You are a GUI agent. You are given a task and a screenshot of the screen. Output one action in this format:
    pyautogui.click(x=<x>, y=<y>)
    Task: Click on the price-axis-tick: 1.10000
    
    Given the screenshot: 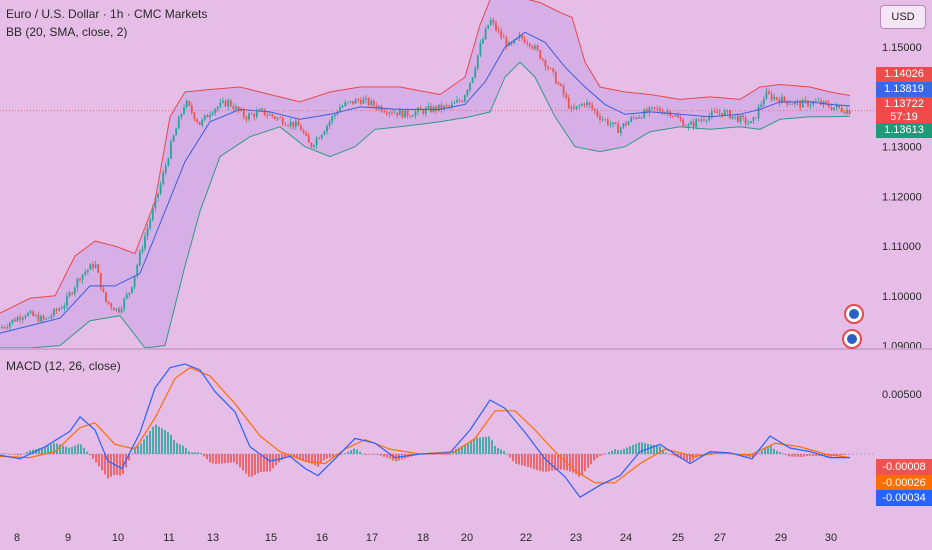 What is the action you would take?
    pyautogui.click(x=902, y=297)
    